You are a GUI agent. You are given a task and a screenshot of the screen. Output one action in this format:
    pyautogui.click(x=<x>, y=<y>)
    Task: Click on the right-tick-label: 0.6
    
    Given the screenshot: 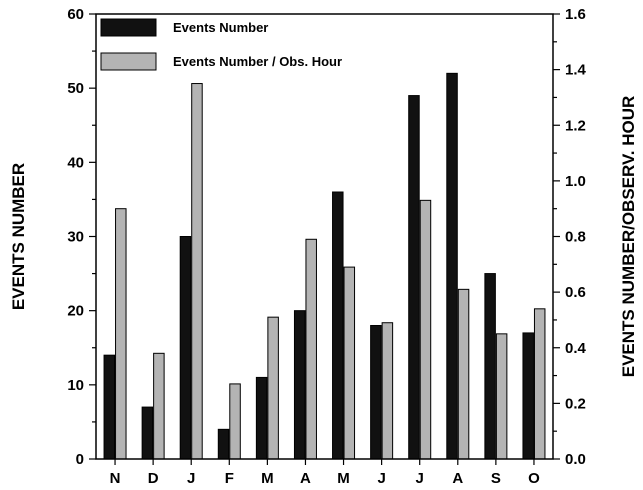 What is the action you would take?
    pyautogui.click(x=575, y=292)
    